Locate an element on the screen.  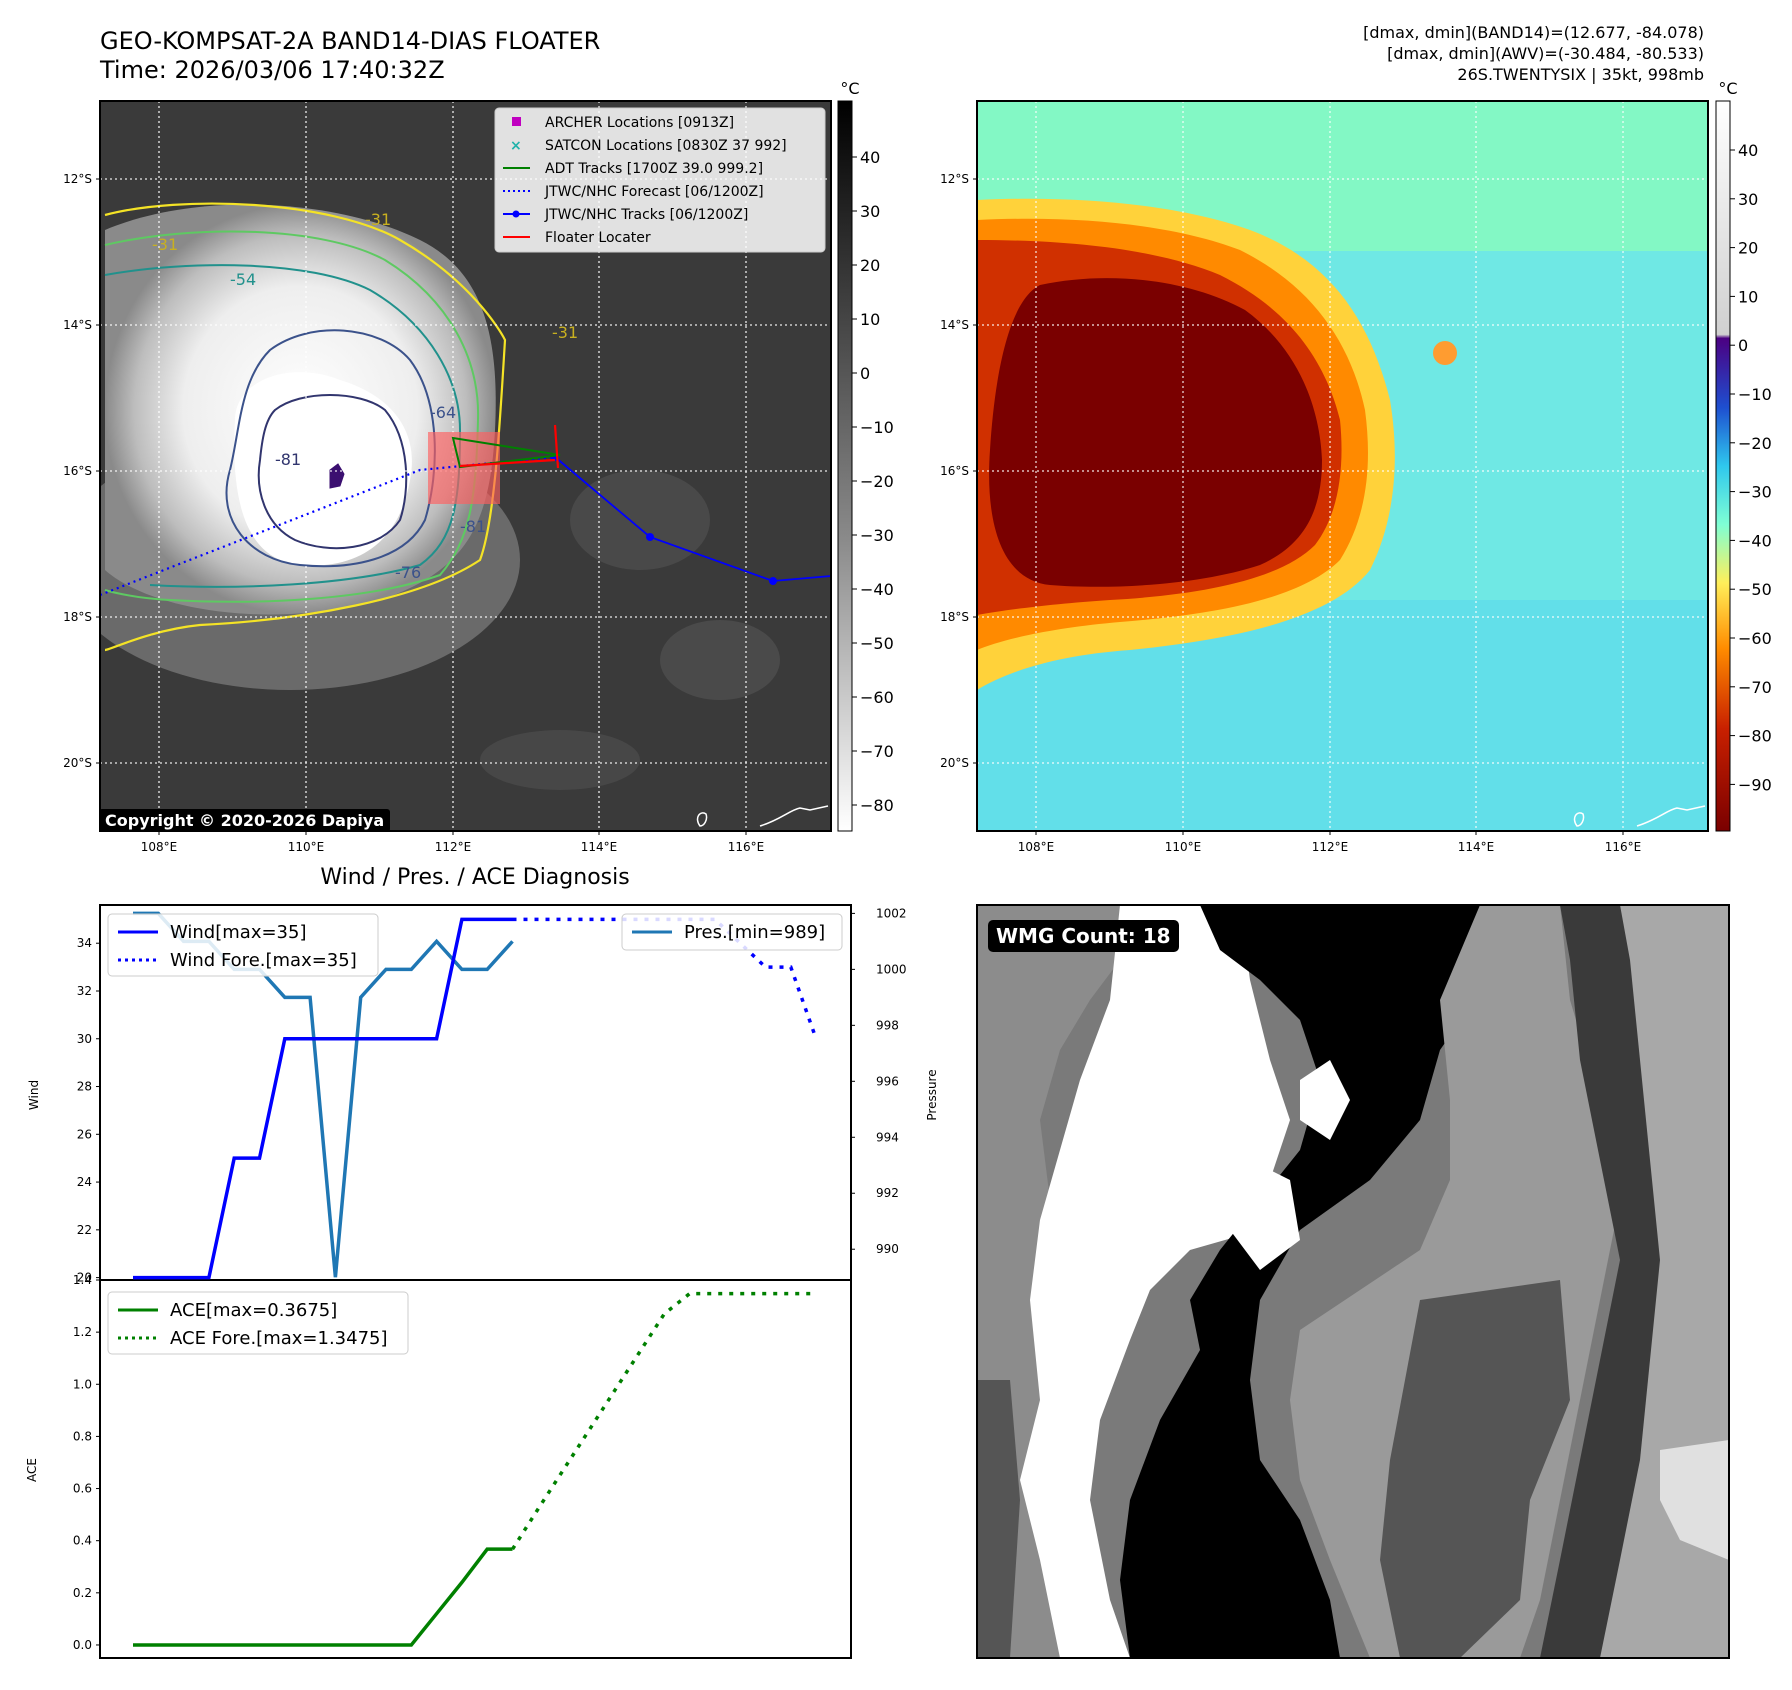
awv-colorbar-tick: −10 is located at coordinates (1755, 394).